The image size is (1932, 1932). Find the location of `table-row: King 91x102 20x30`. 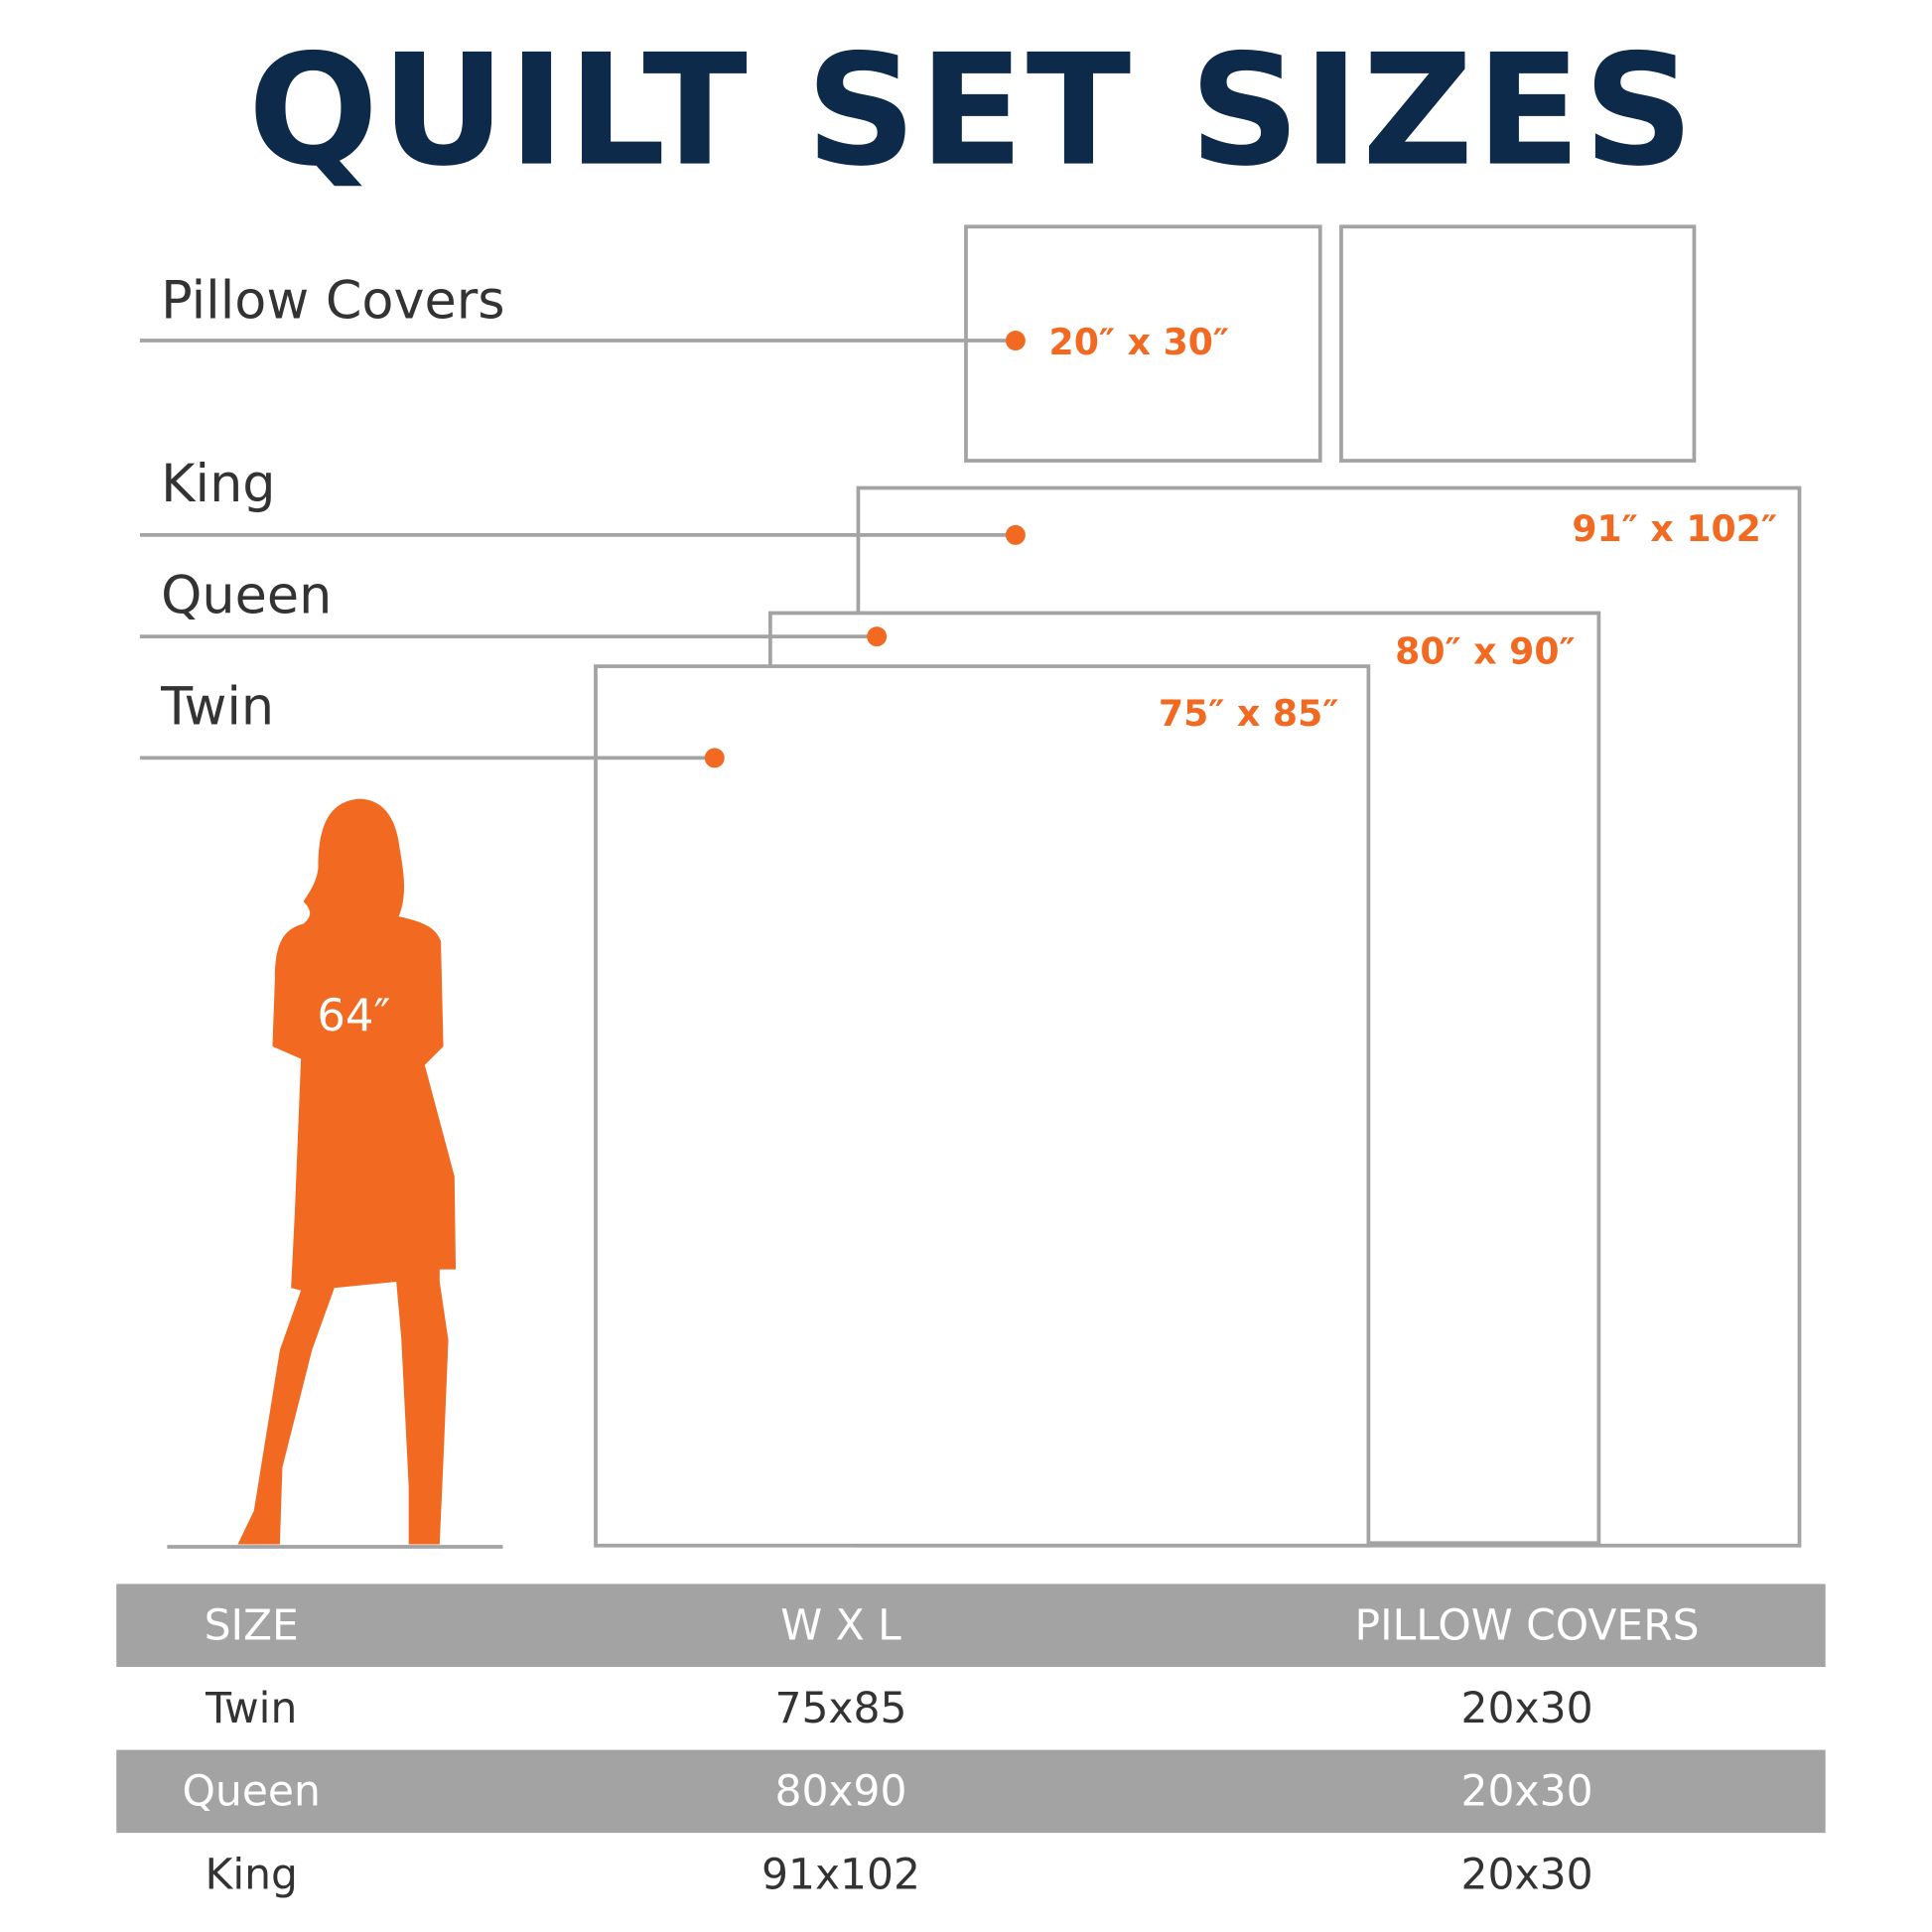

table-row: King 91x102 20x30 is located at coordinates (971, 1875).